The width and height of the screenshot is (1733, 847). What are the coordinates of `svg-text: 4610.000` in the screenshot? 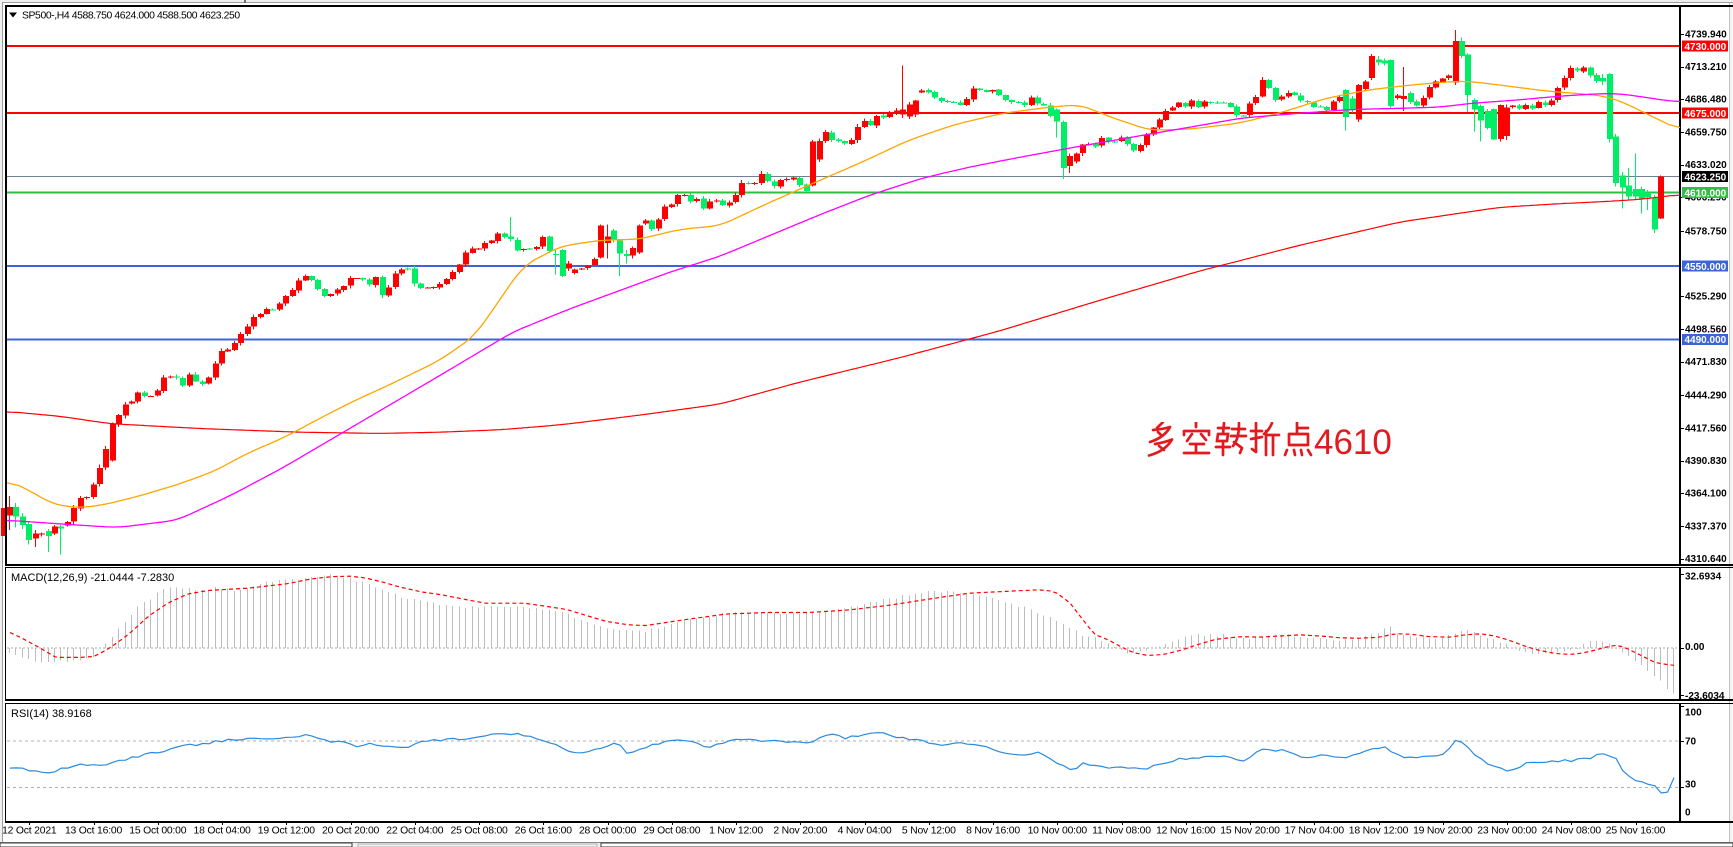 It's located at (1706, 194).